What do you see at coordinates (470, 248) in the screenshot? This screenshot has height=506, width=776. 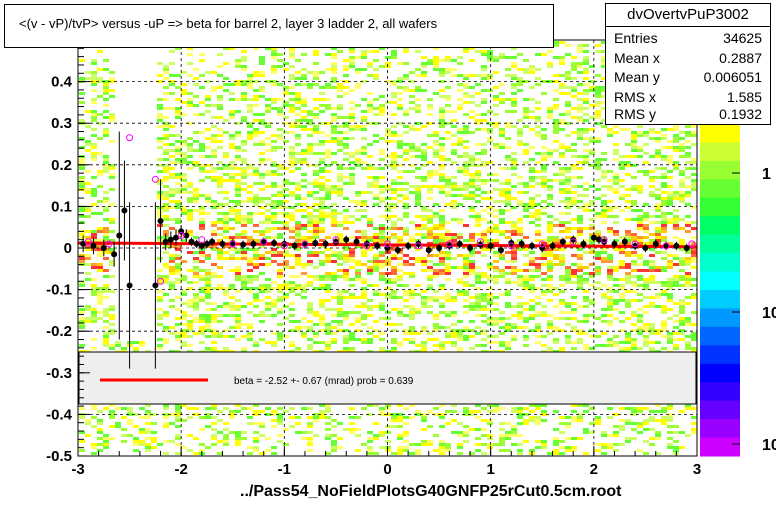 I see `data-point` at bounding box center [470, 248].